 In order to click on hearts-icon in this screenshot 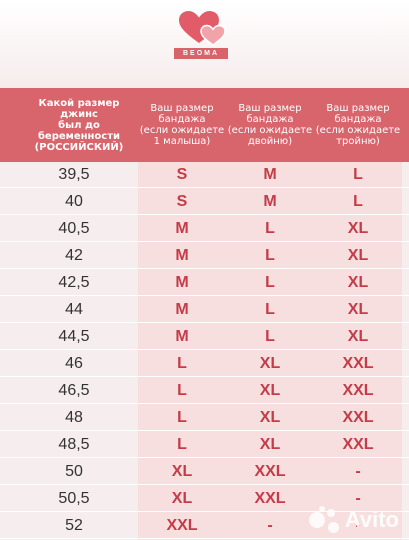, I will do `click(202, 28)`.